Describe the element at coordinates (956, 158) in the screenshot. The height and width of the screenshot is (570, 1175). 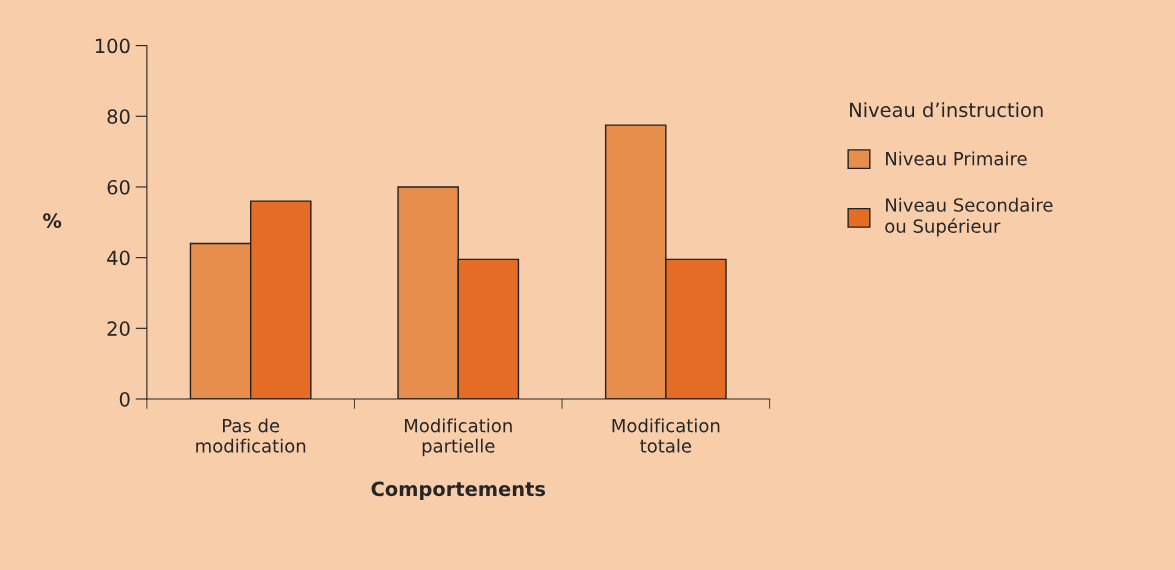
I see `legend-label: Niveau Primaire` at that location.